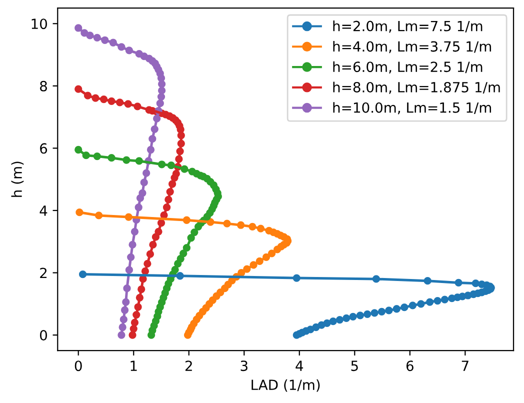 The height and width of the screenshot is (403, 524). I want to click on x-tick-label: 4, so click(300, 365).